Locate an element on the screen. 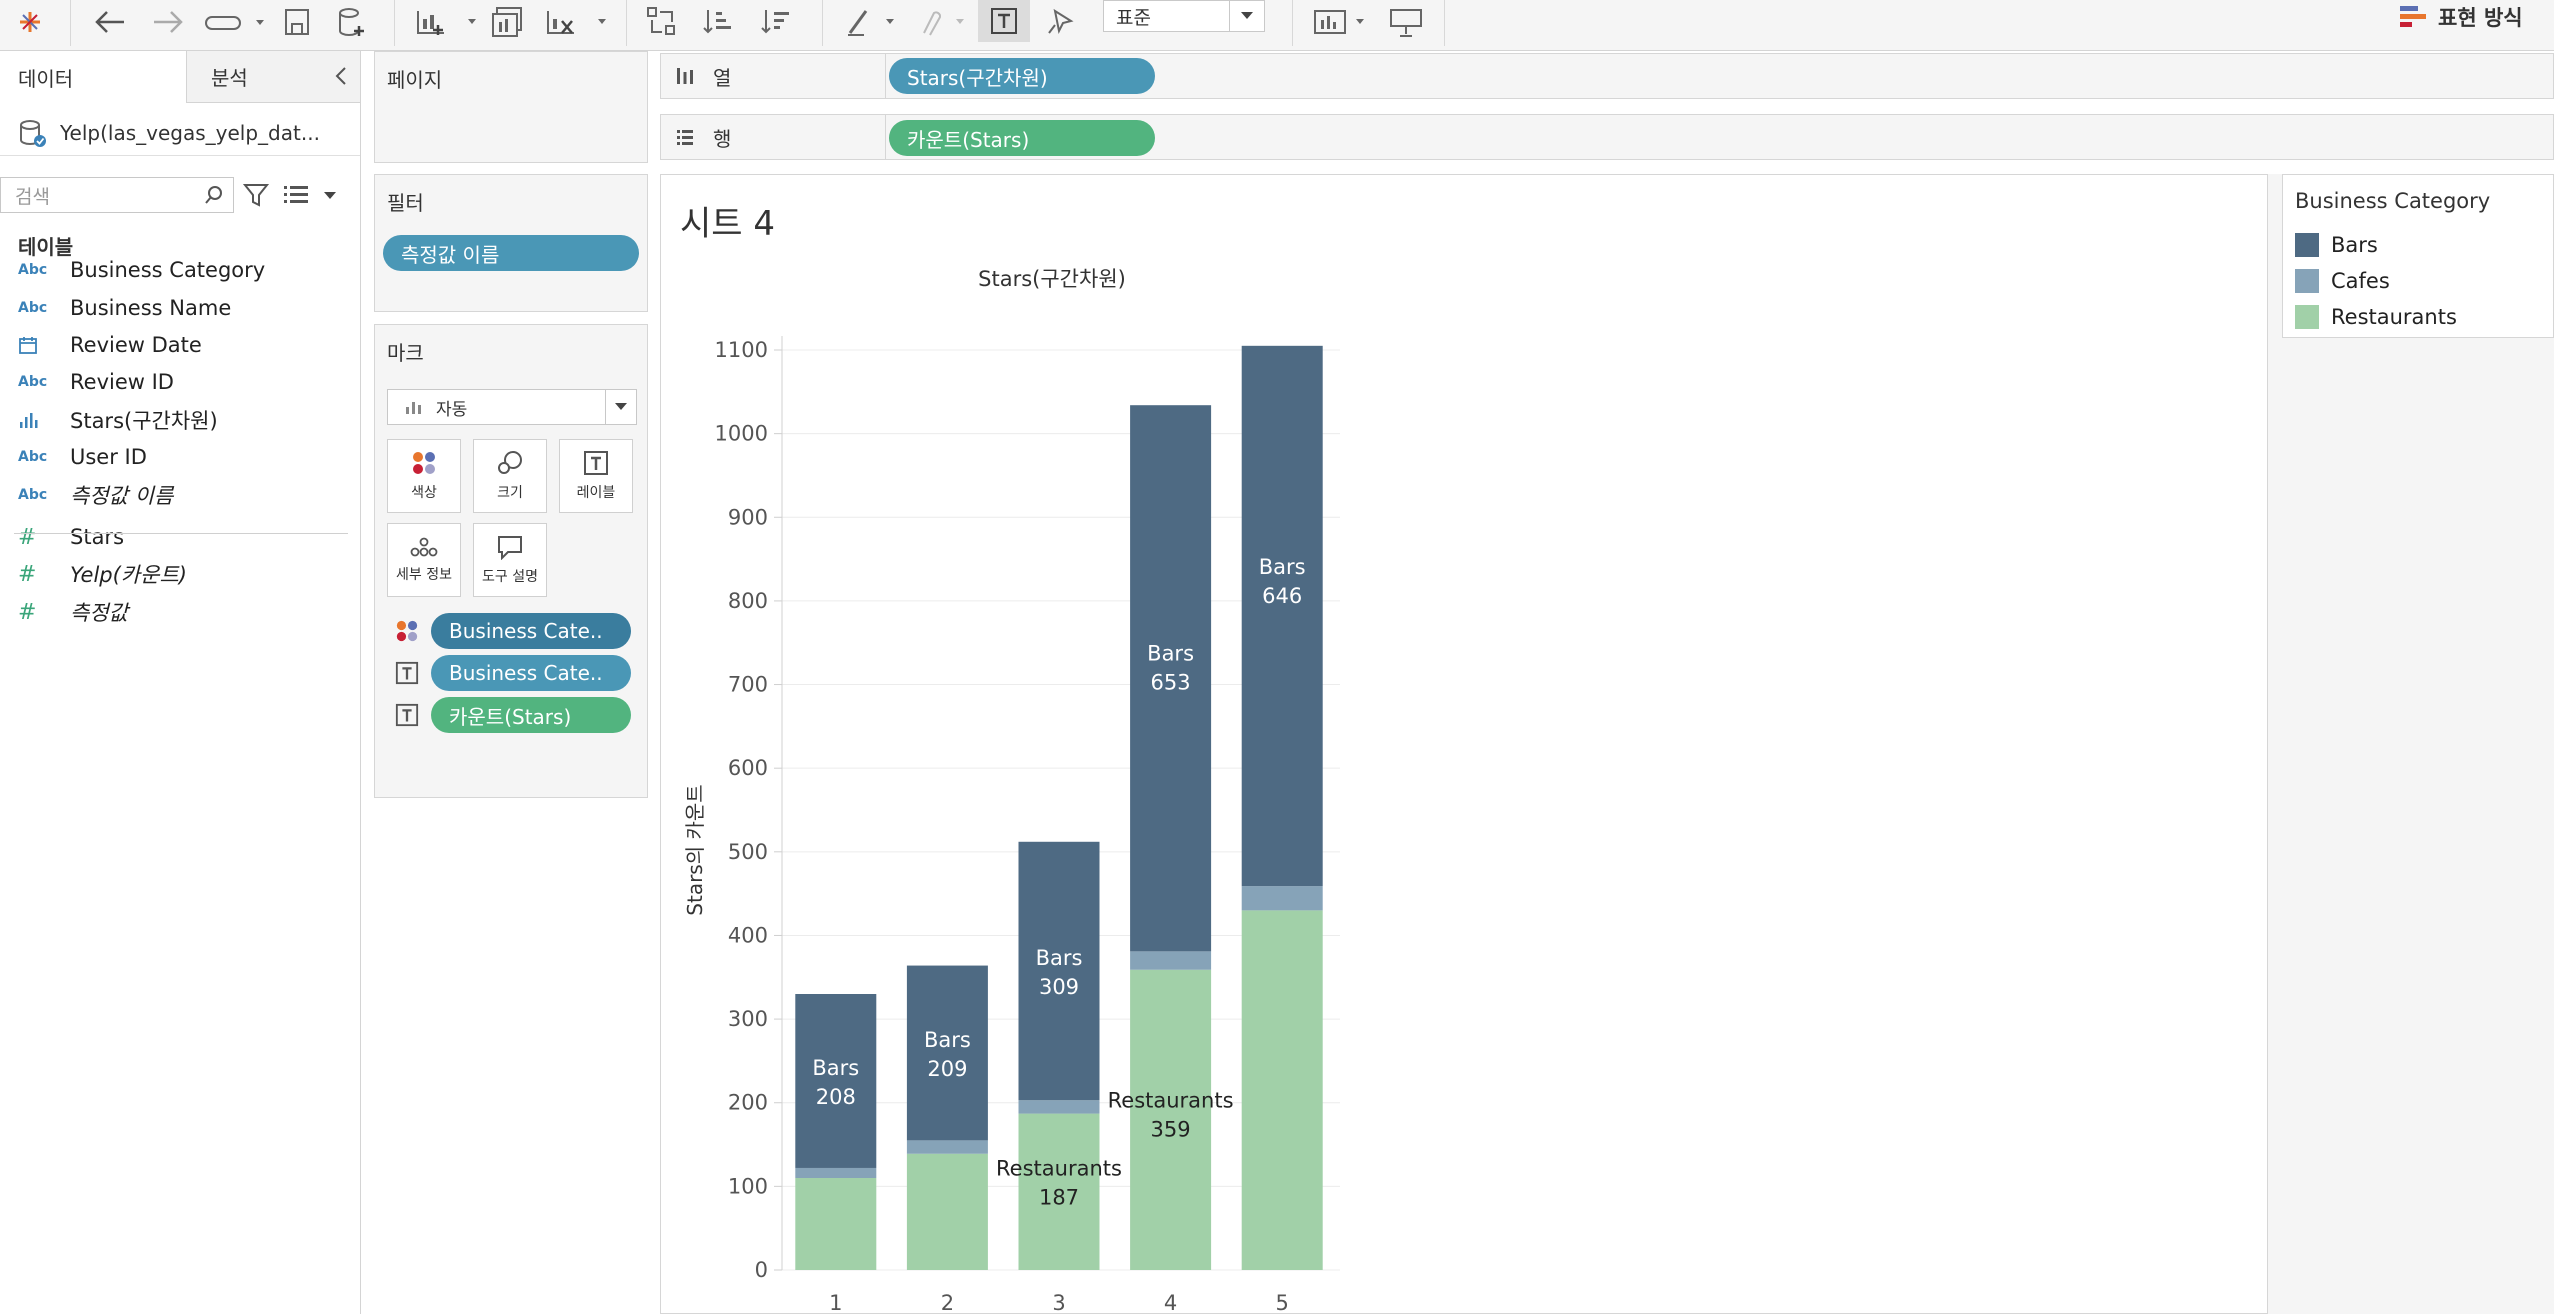  color-encoding-icon is located at coordinates (407, 633).